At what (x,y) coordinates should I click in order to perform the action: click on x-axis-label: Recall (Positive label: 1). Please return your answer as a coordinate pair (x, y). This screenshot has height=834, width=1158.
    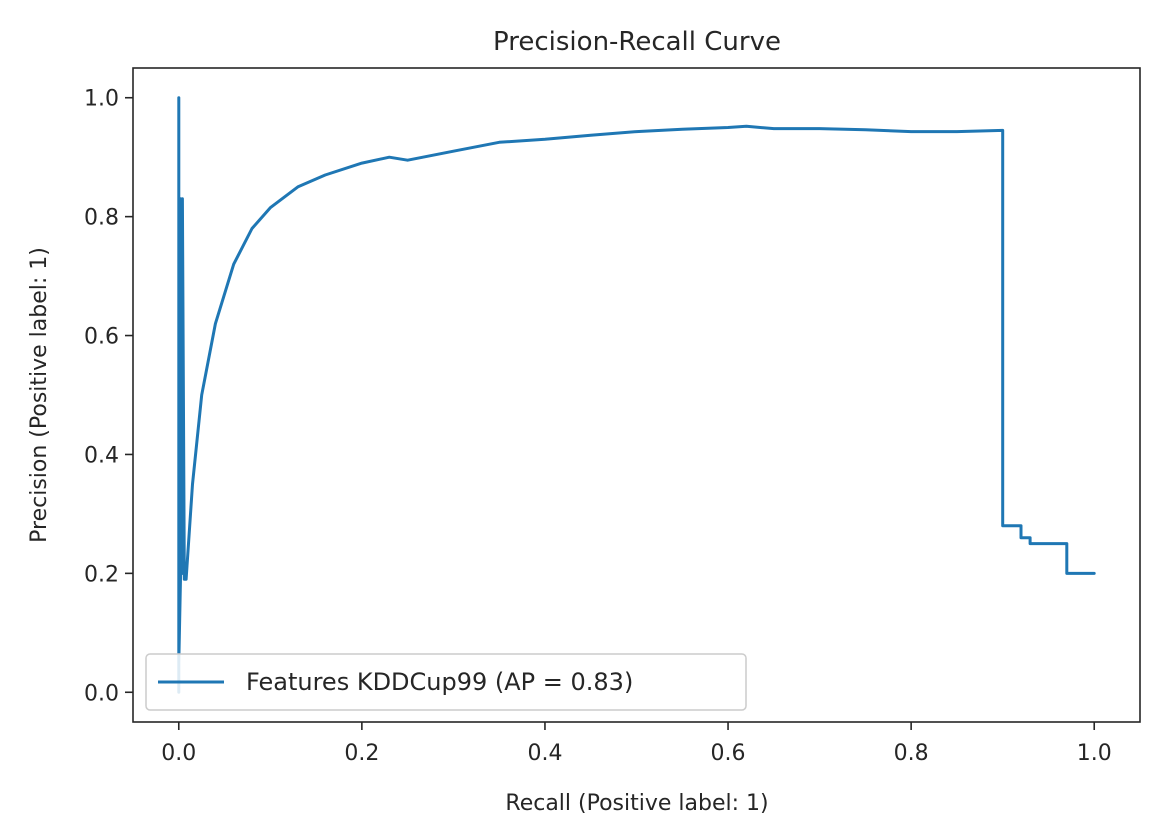
    Looking at the image, I should click on (636, 803).